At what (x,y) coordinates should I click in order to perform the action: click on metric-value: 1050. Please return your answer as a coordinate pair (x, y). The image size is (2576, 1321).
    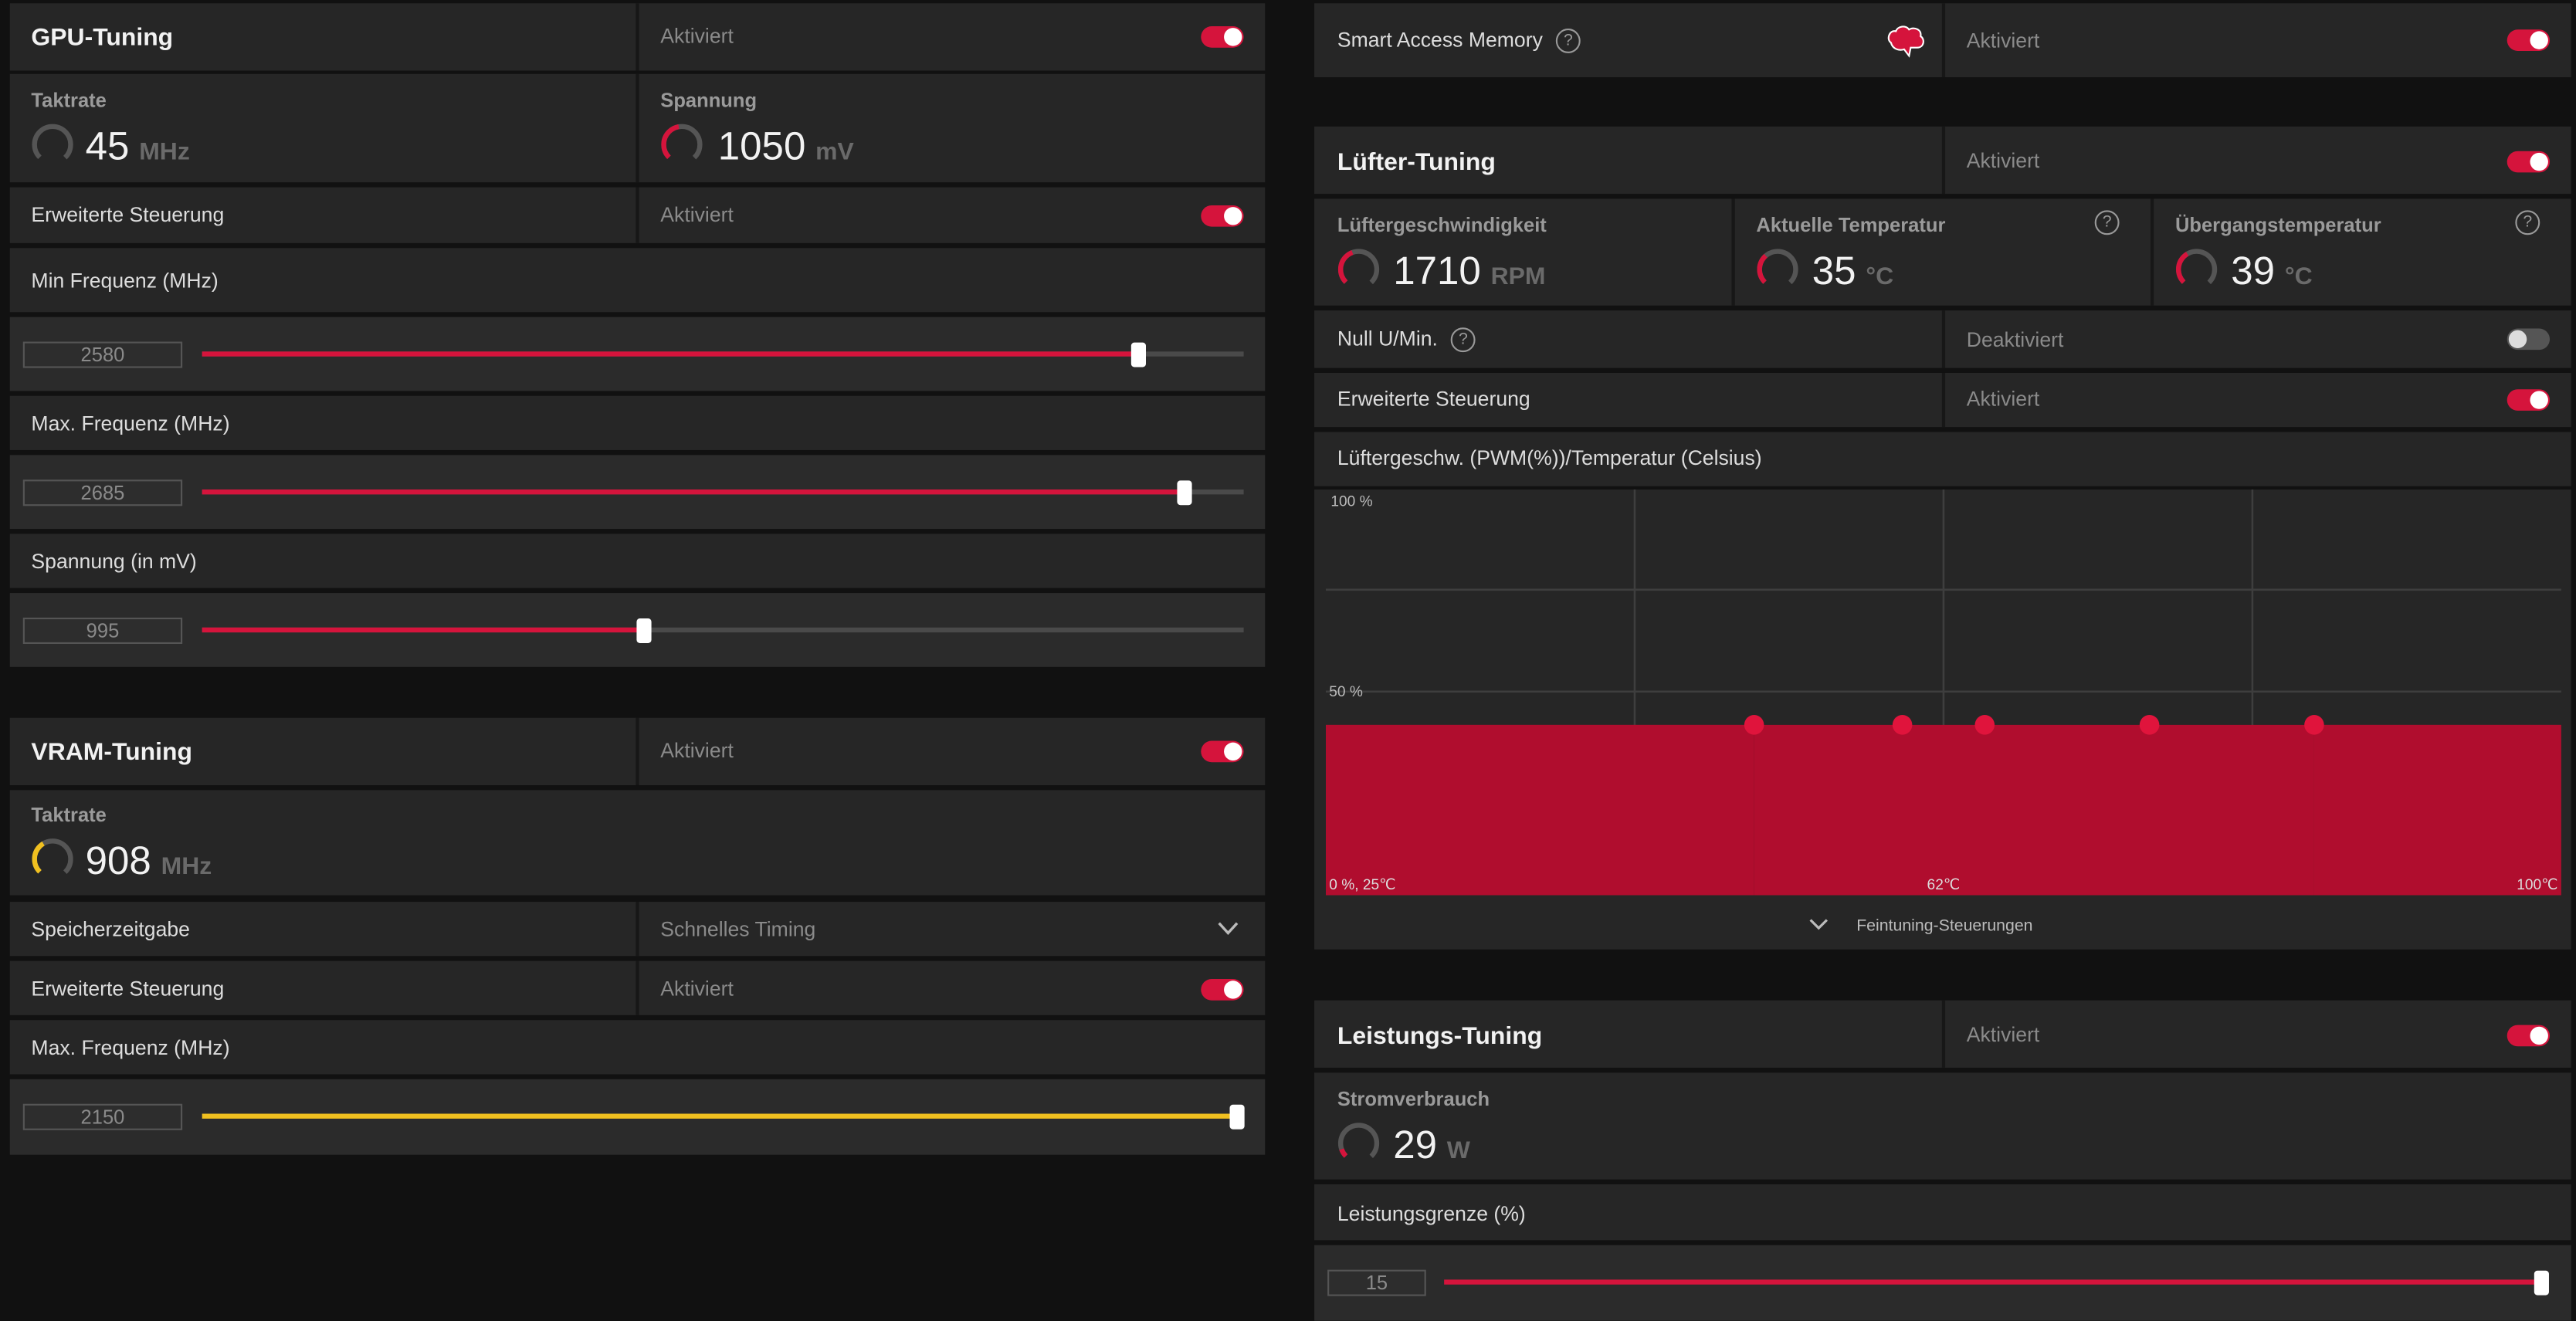
    Looking at the image, I should click on (761, 147).